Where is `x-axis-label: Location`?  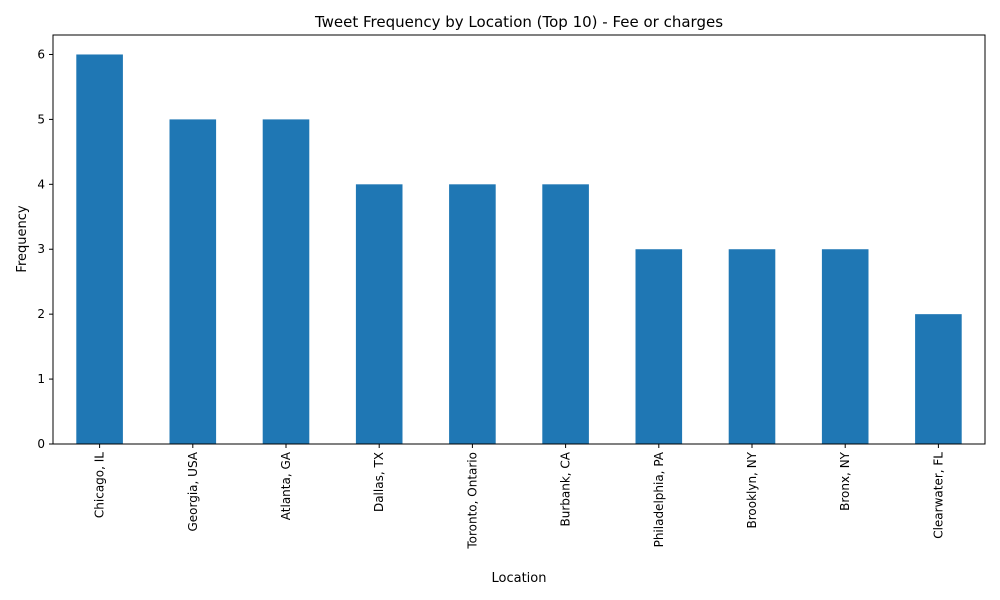
x-axis-label: Location is located at coordinates (519, 578).